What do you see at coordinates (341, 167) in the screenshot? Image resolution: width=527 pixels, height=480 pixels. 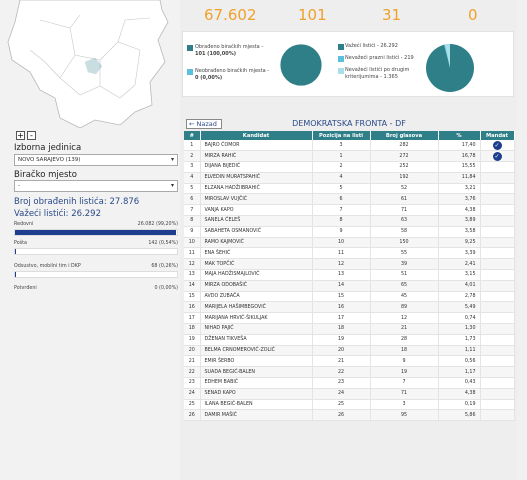 I see `list-position: 2` at bounding box center [341, 167].